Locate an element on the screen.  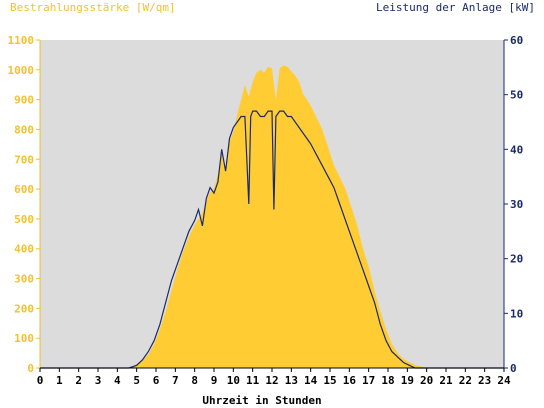
x-tick-label: 16 is located at coordinates (350, 380).